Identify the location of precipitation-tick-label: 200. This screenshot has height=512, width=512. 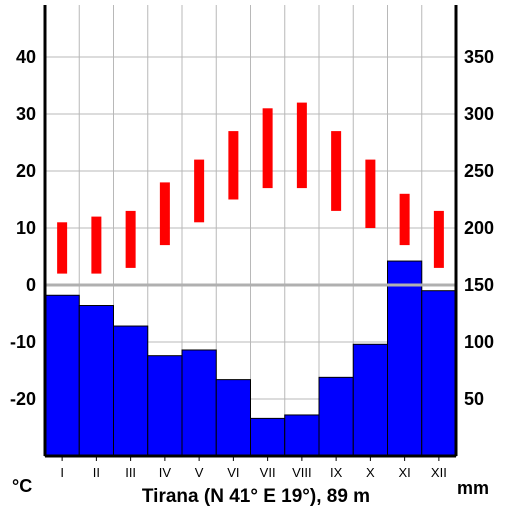
(479, 228).